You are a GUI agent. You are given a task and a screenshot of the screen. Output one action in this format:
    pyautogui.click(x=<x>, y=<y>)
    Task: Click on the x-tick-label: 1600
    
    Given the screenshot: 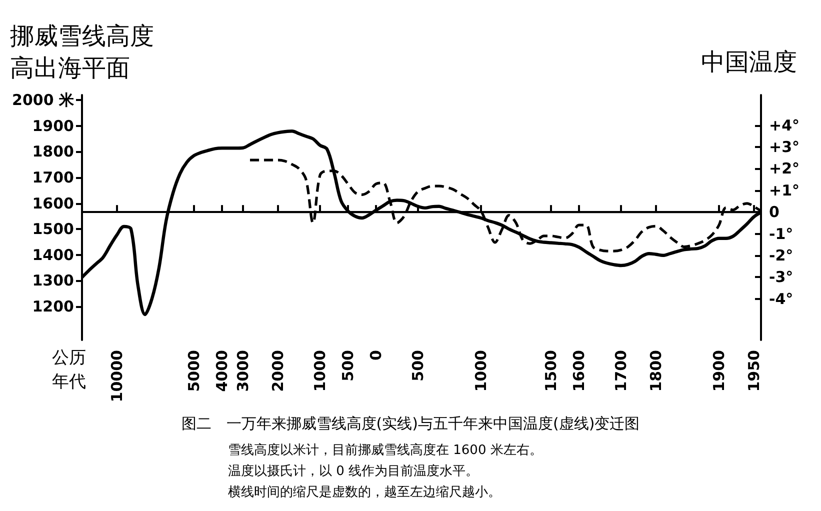 What is the action you would take?
    pyautogui.click(x=579, y=371)
    